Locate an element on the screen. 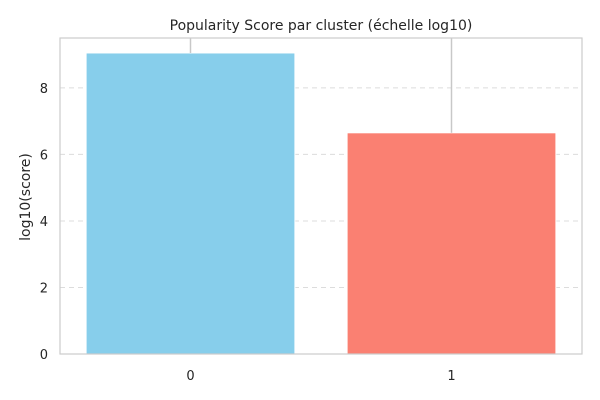 The height and width of the screenshot is (400, 600). y-tick-label: 0 is located at coordinates (44, 355).